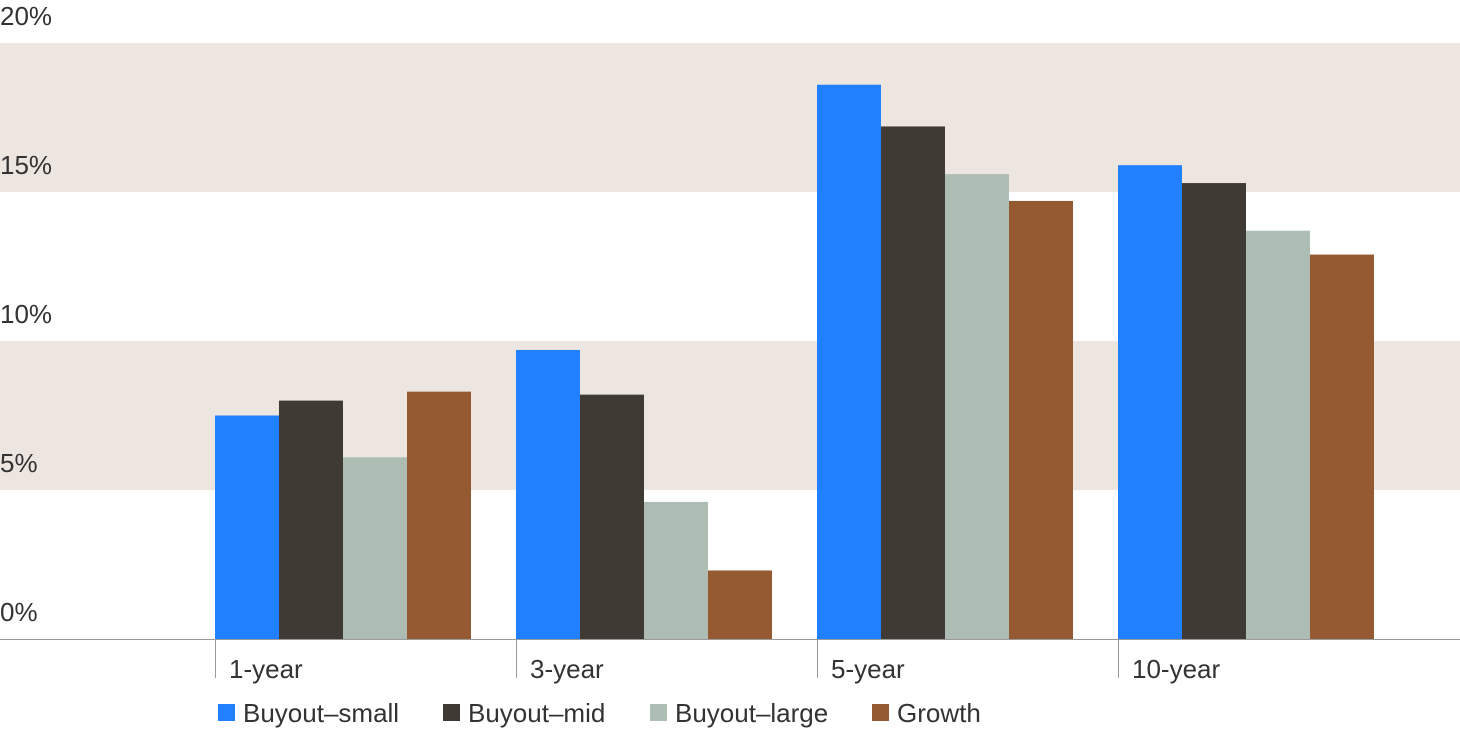 The height and width of the screenshot is (731, 1460). I want to click on legend-item: Buyout–mid, so click(524, 713).